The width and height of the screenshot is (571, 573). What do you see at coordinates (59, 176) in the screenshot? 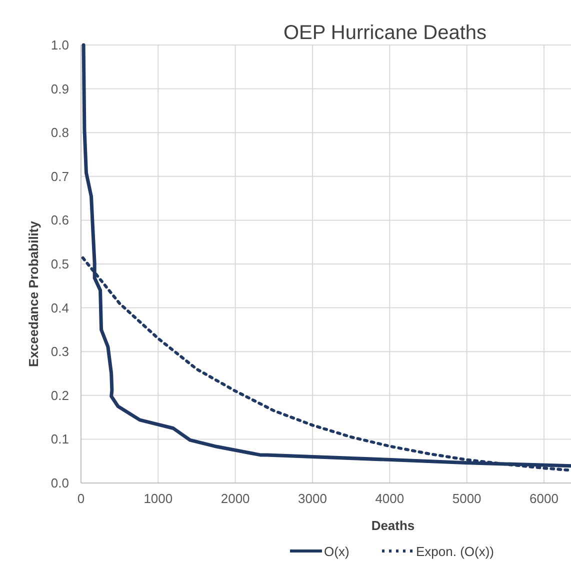
I see `y-tick-label: 0.7` at bounding box center [59, 176].